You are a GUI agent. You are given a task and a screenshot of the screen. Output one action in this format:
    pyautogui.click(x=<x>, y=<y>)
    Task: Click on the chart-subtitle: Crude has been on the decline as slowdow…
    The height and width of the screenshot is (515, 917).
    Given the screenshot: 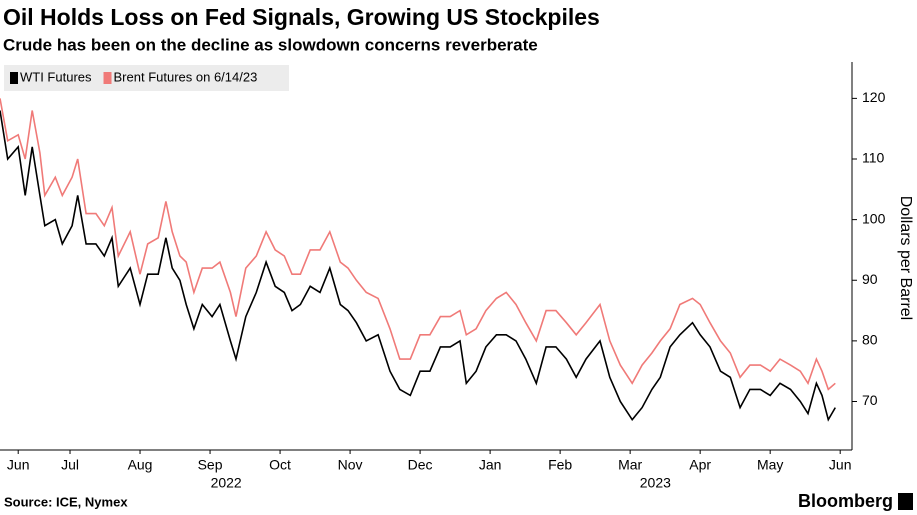 What is the action you would take?
    pyautogui.click(x=270, y=44)
    